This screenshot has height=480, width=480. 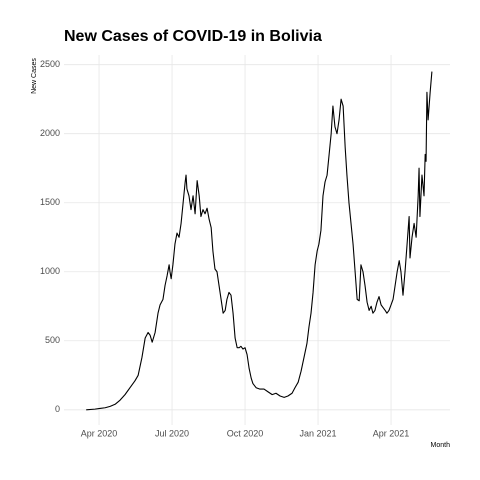 What do you see at coordinates (50, 271) in the screenshot?
I see `y-tick-label: 1000` at bounding box center [50, 271].